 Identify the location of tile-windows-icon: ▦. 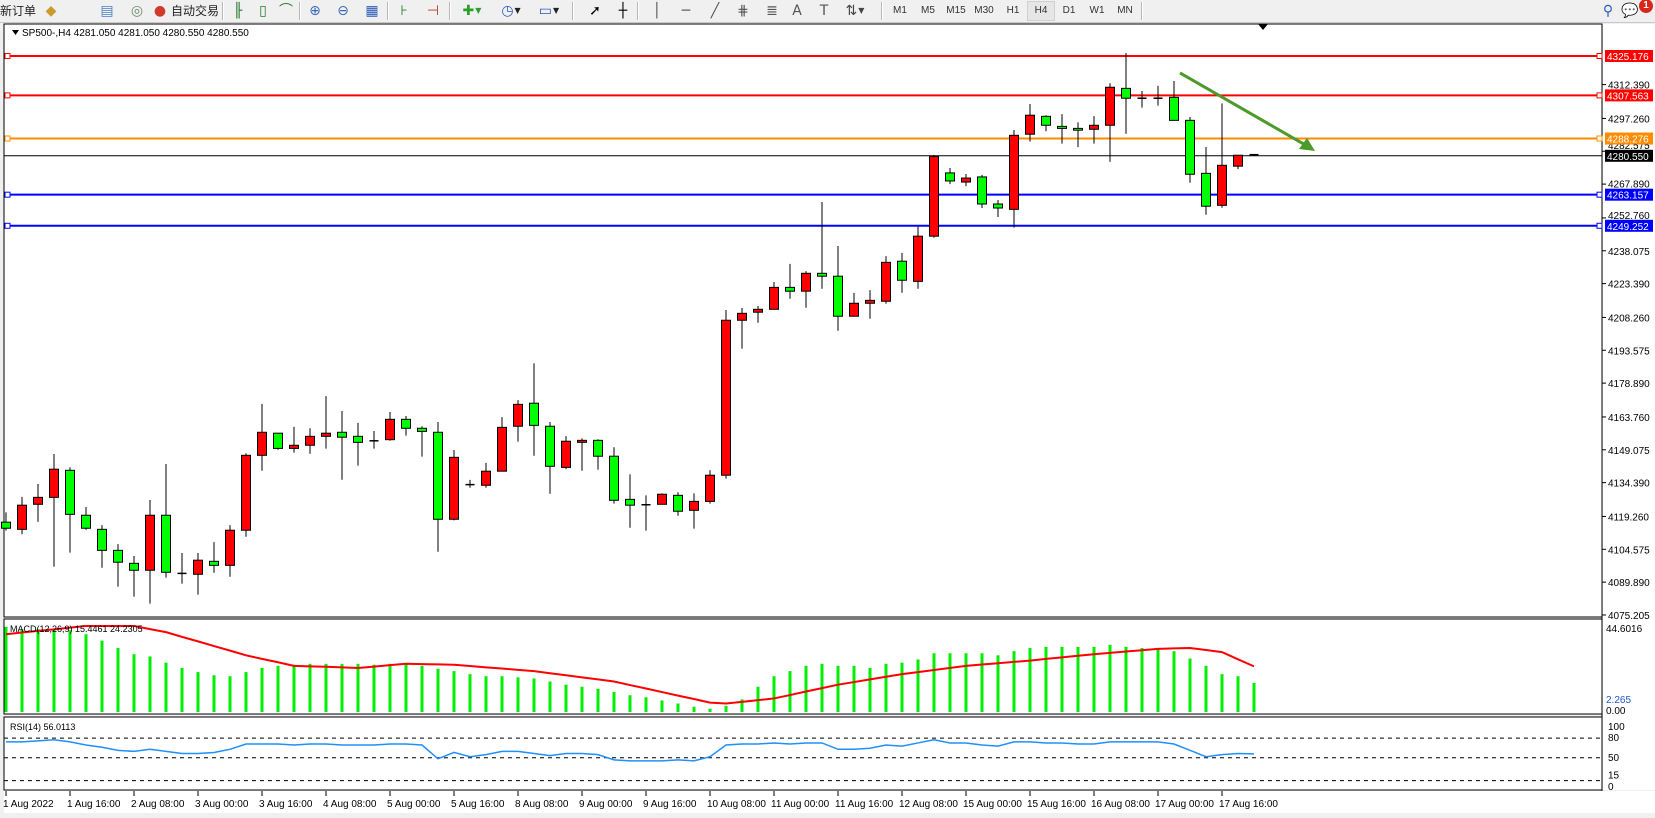
(372, 11).